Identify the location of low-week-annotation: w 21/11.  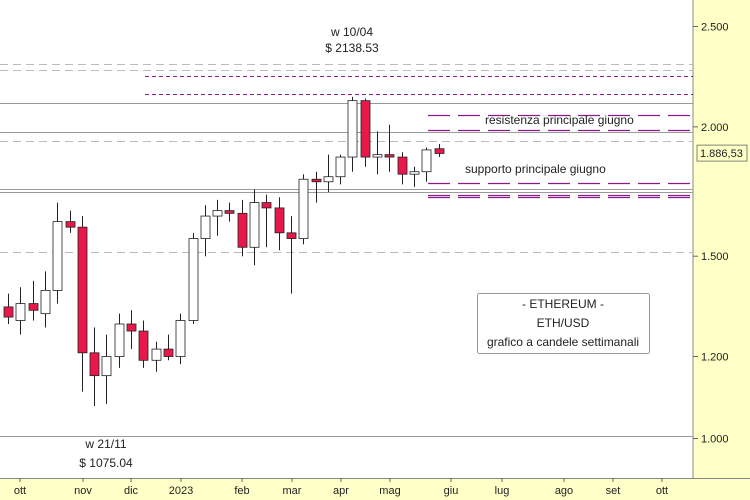
(105, 444).